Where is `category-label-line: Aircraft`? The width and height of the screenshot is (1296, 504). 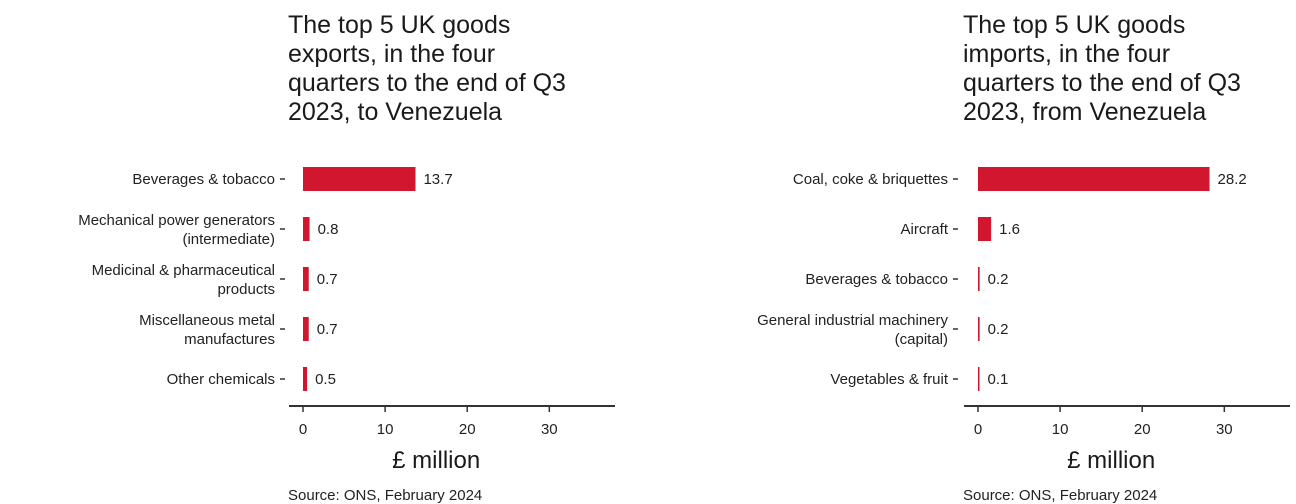 category-label-line: Aircraft is located at coordinates (924, 229).